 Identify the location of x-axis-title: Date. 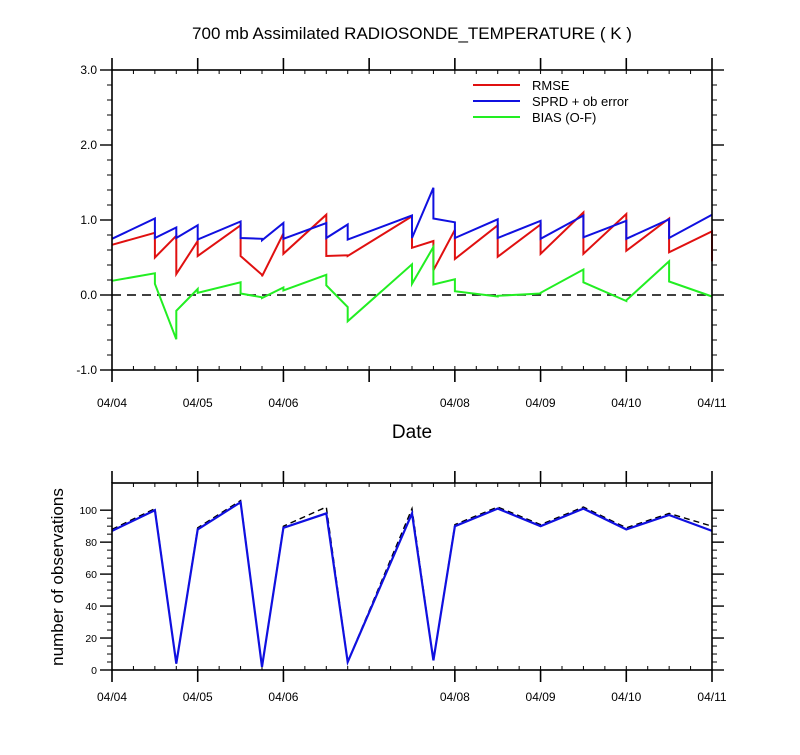
(412, 432).